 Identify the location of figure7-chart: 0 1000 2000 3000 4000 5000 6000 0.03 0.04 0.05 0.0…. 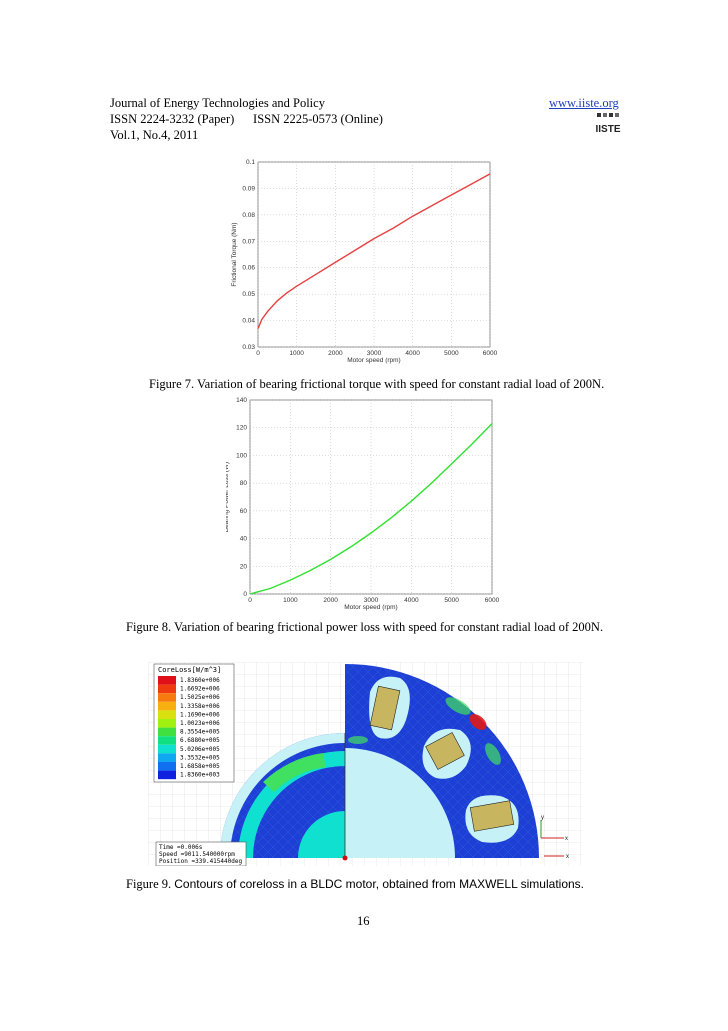
(363, 263).